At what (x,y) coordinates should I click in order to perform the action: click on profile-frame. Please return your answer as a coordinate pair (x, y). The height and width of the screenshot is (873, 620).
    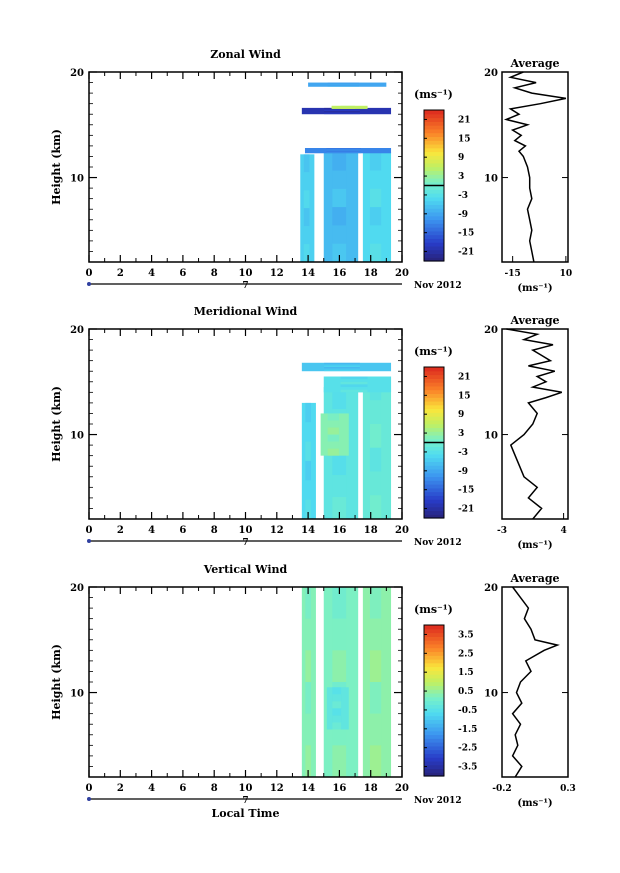
    Looking at the image, I should click on (535, 682).